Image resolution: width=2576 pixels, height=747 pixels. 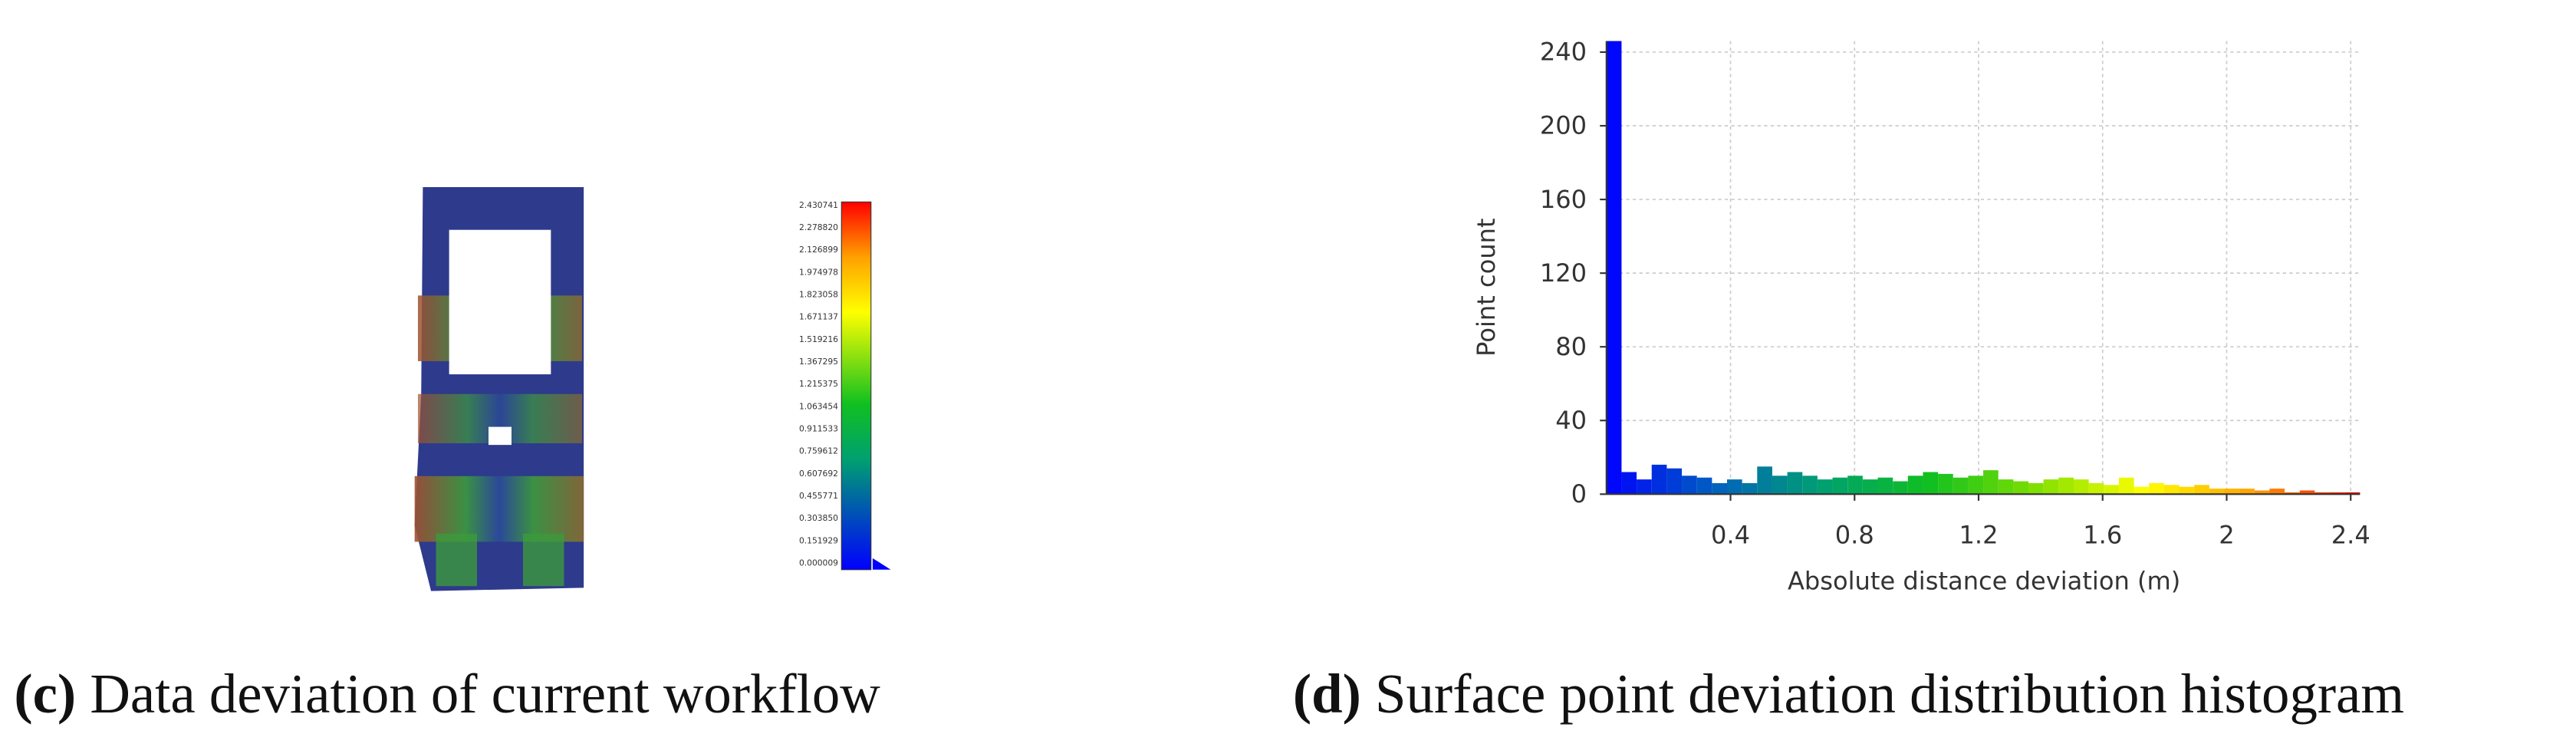 I want to click on colorbar-tick-label: 1.063454, so click(x=818, y=406).